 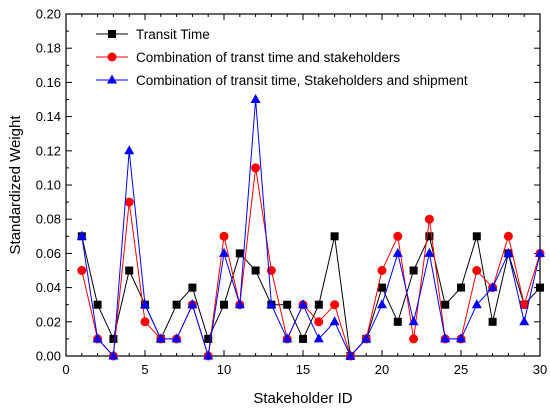 What do you see at coordinates (173, 34) in the screenshot?
I see `legend-label: Transit Time` at bounding box center [173, 34].